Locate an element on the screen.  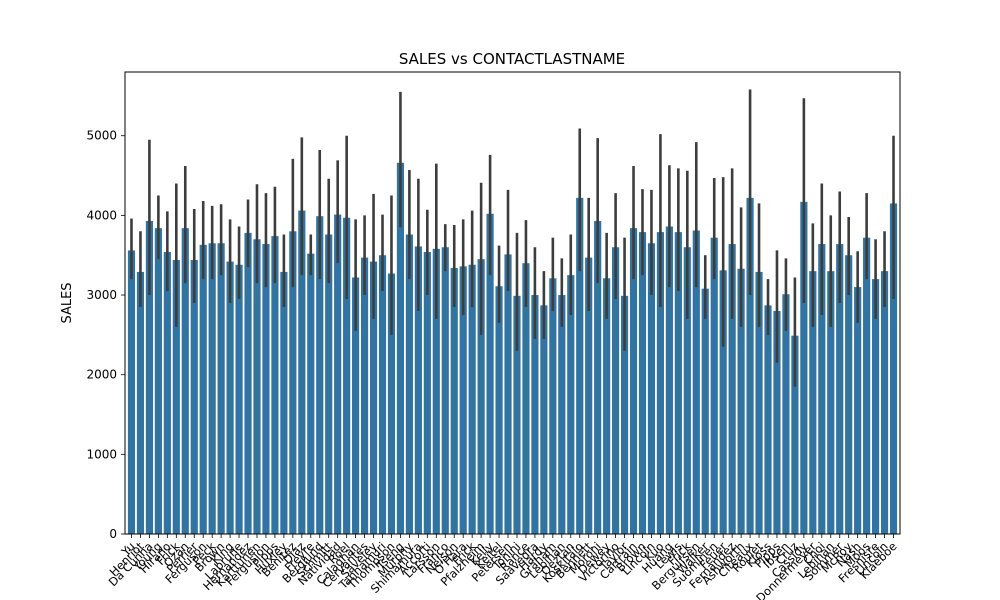
y-tick-label: 3000 is located at coordinates (101, 295).